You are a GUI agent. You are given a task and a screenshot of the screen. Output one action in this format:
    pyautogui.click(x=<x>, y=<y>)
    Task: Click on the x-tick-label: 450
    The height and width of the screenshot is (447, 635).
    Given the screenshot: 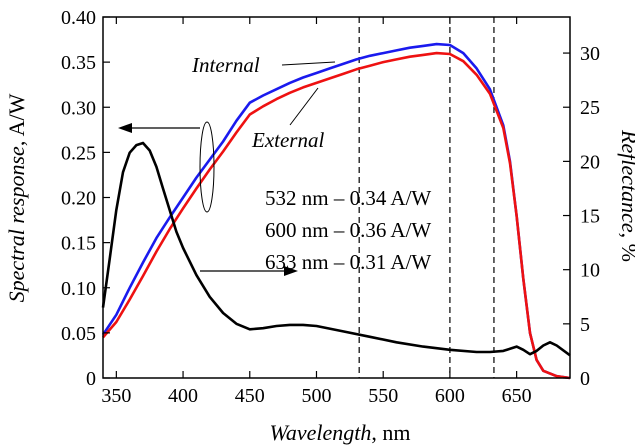 What is the action you would take?
    pyautogui.click(x=250, y=396)
    